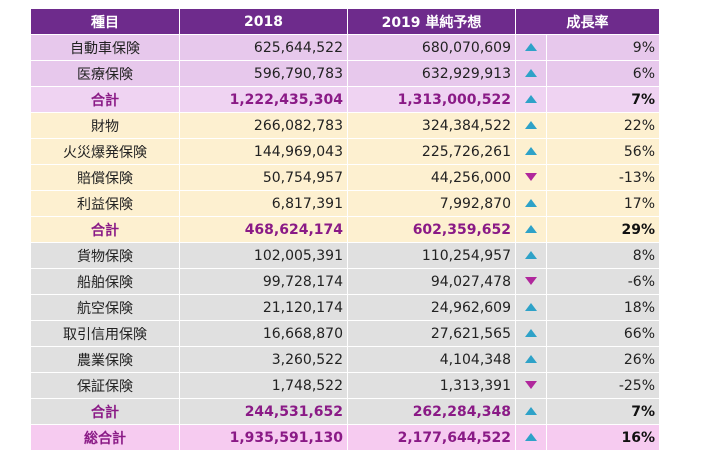  I want to click on value-2019-cell: 602,359,652, so click(431, 229).